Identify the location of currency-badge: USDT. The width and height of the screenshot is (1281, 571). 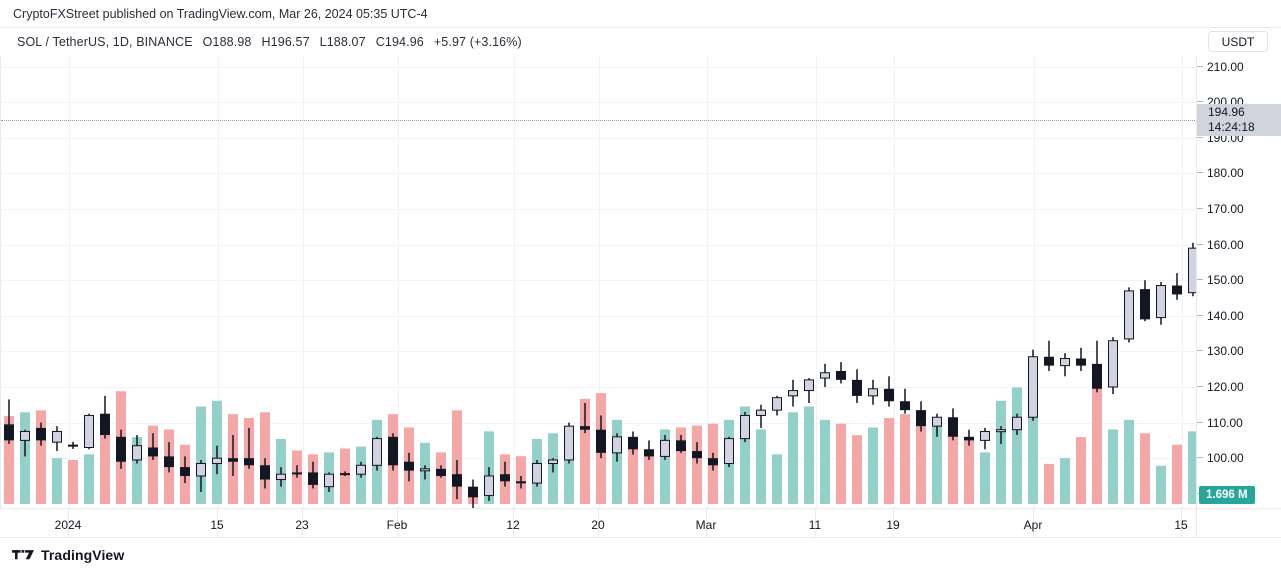
(1238, 41).